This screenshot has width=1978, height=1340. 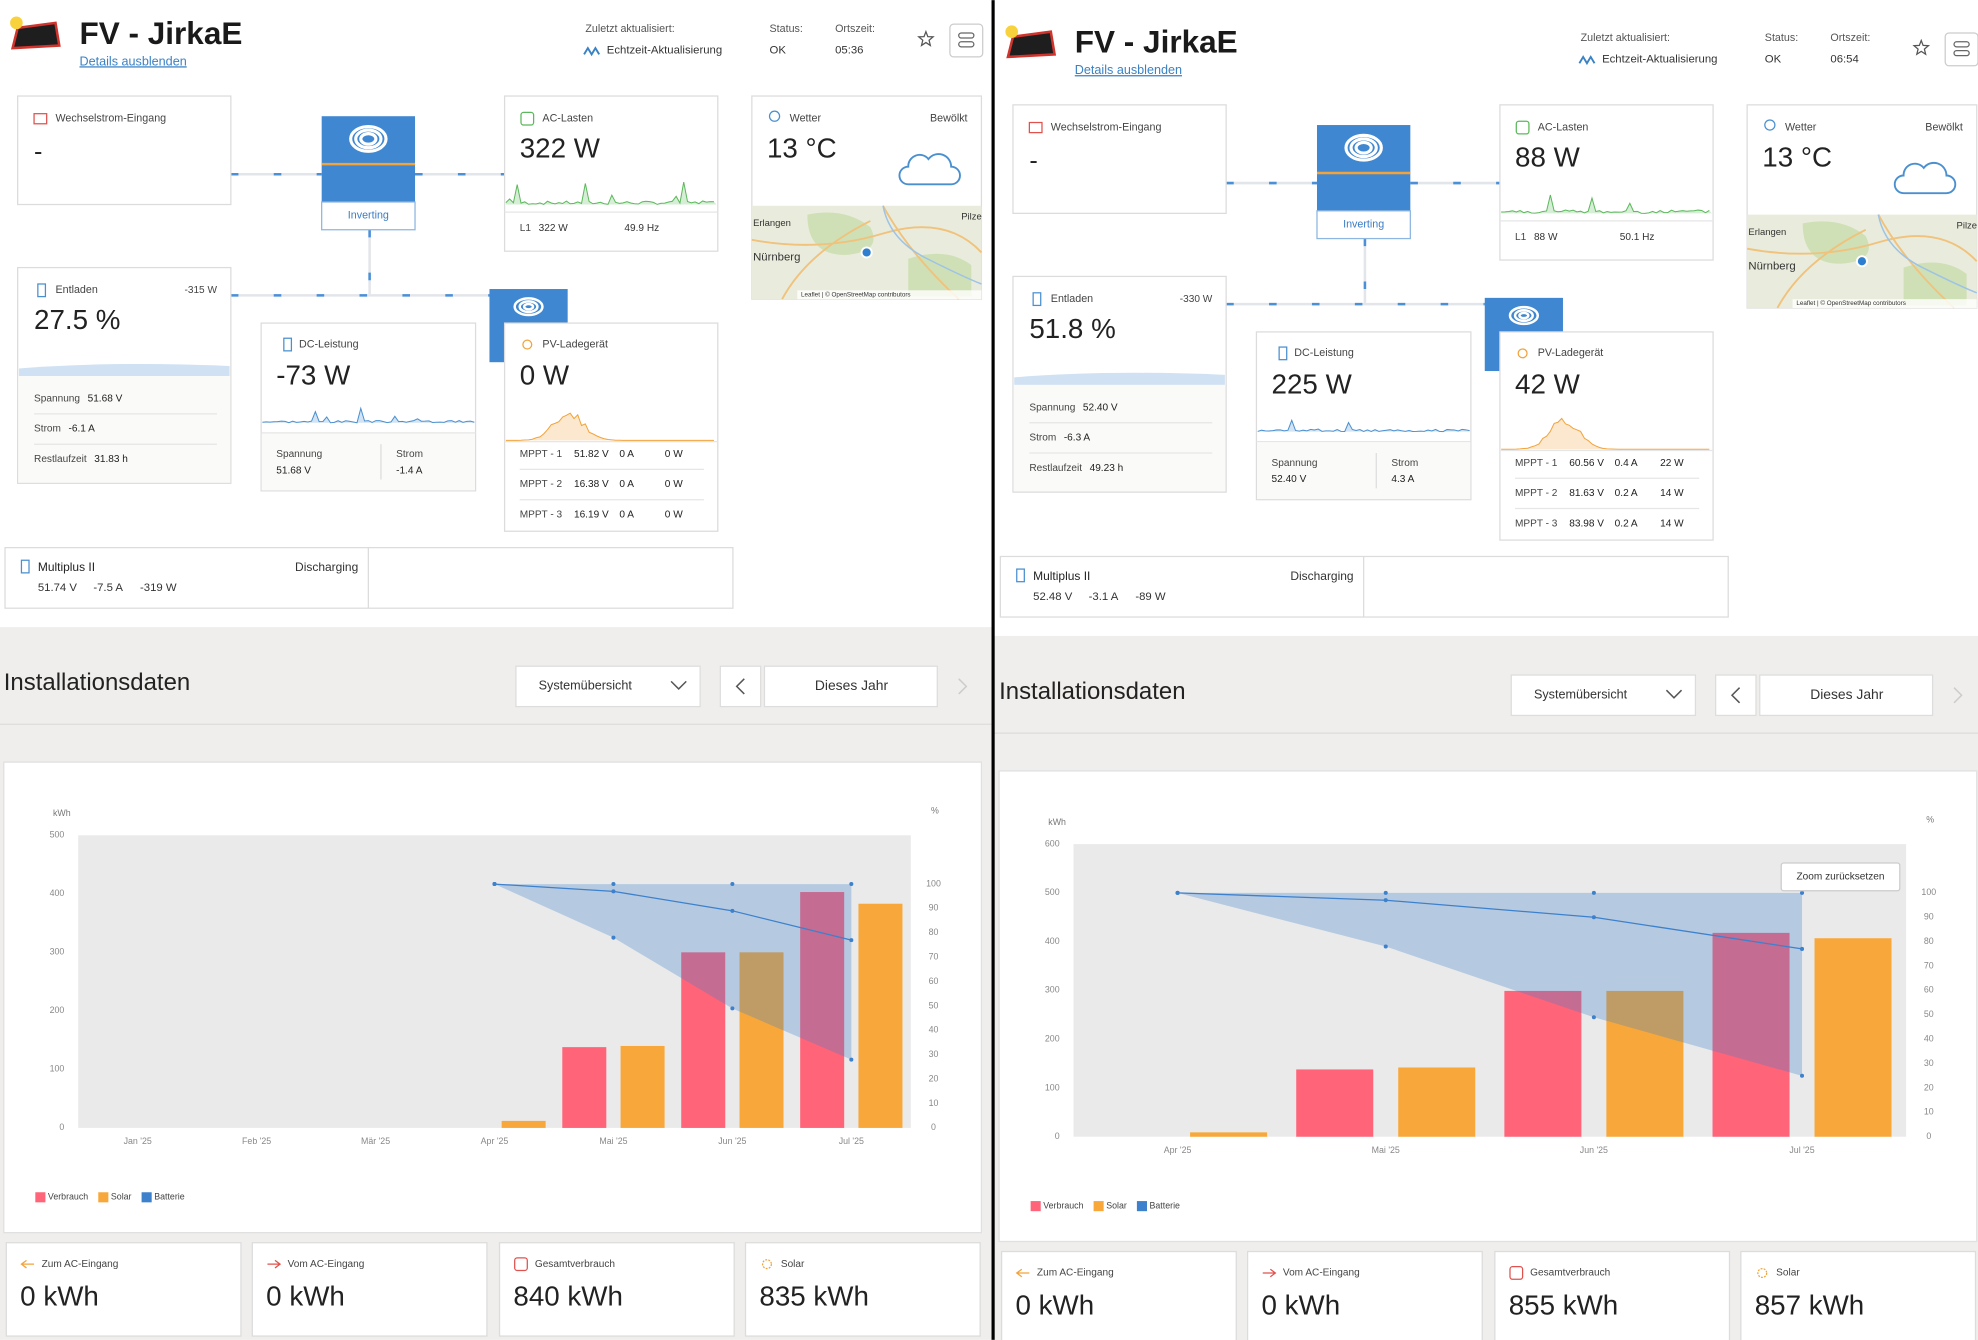 I want to click on card-value: -73 W, so click(x=313, y=375).